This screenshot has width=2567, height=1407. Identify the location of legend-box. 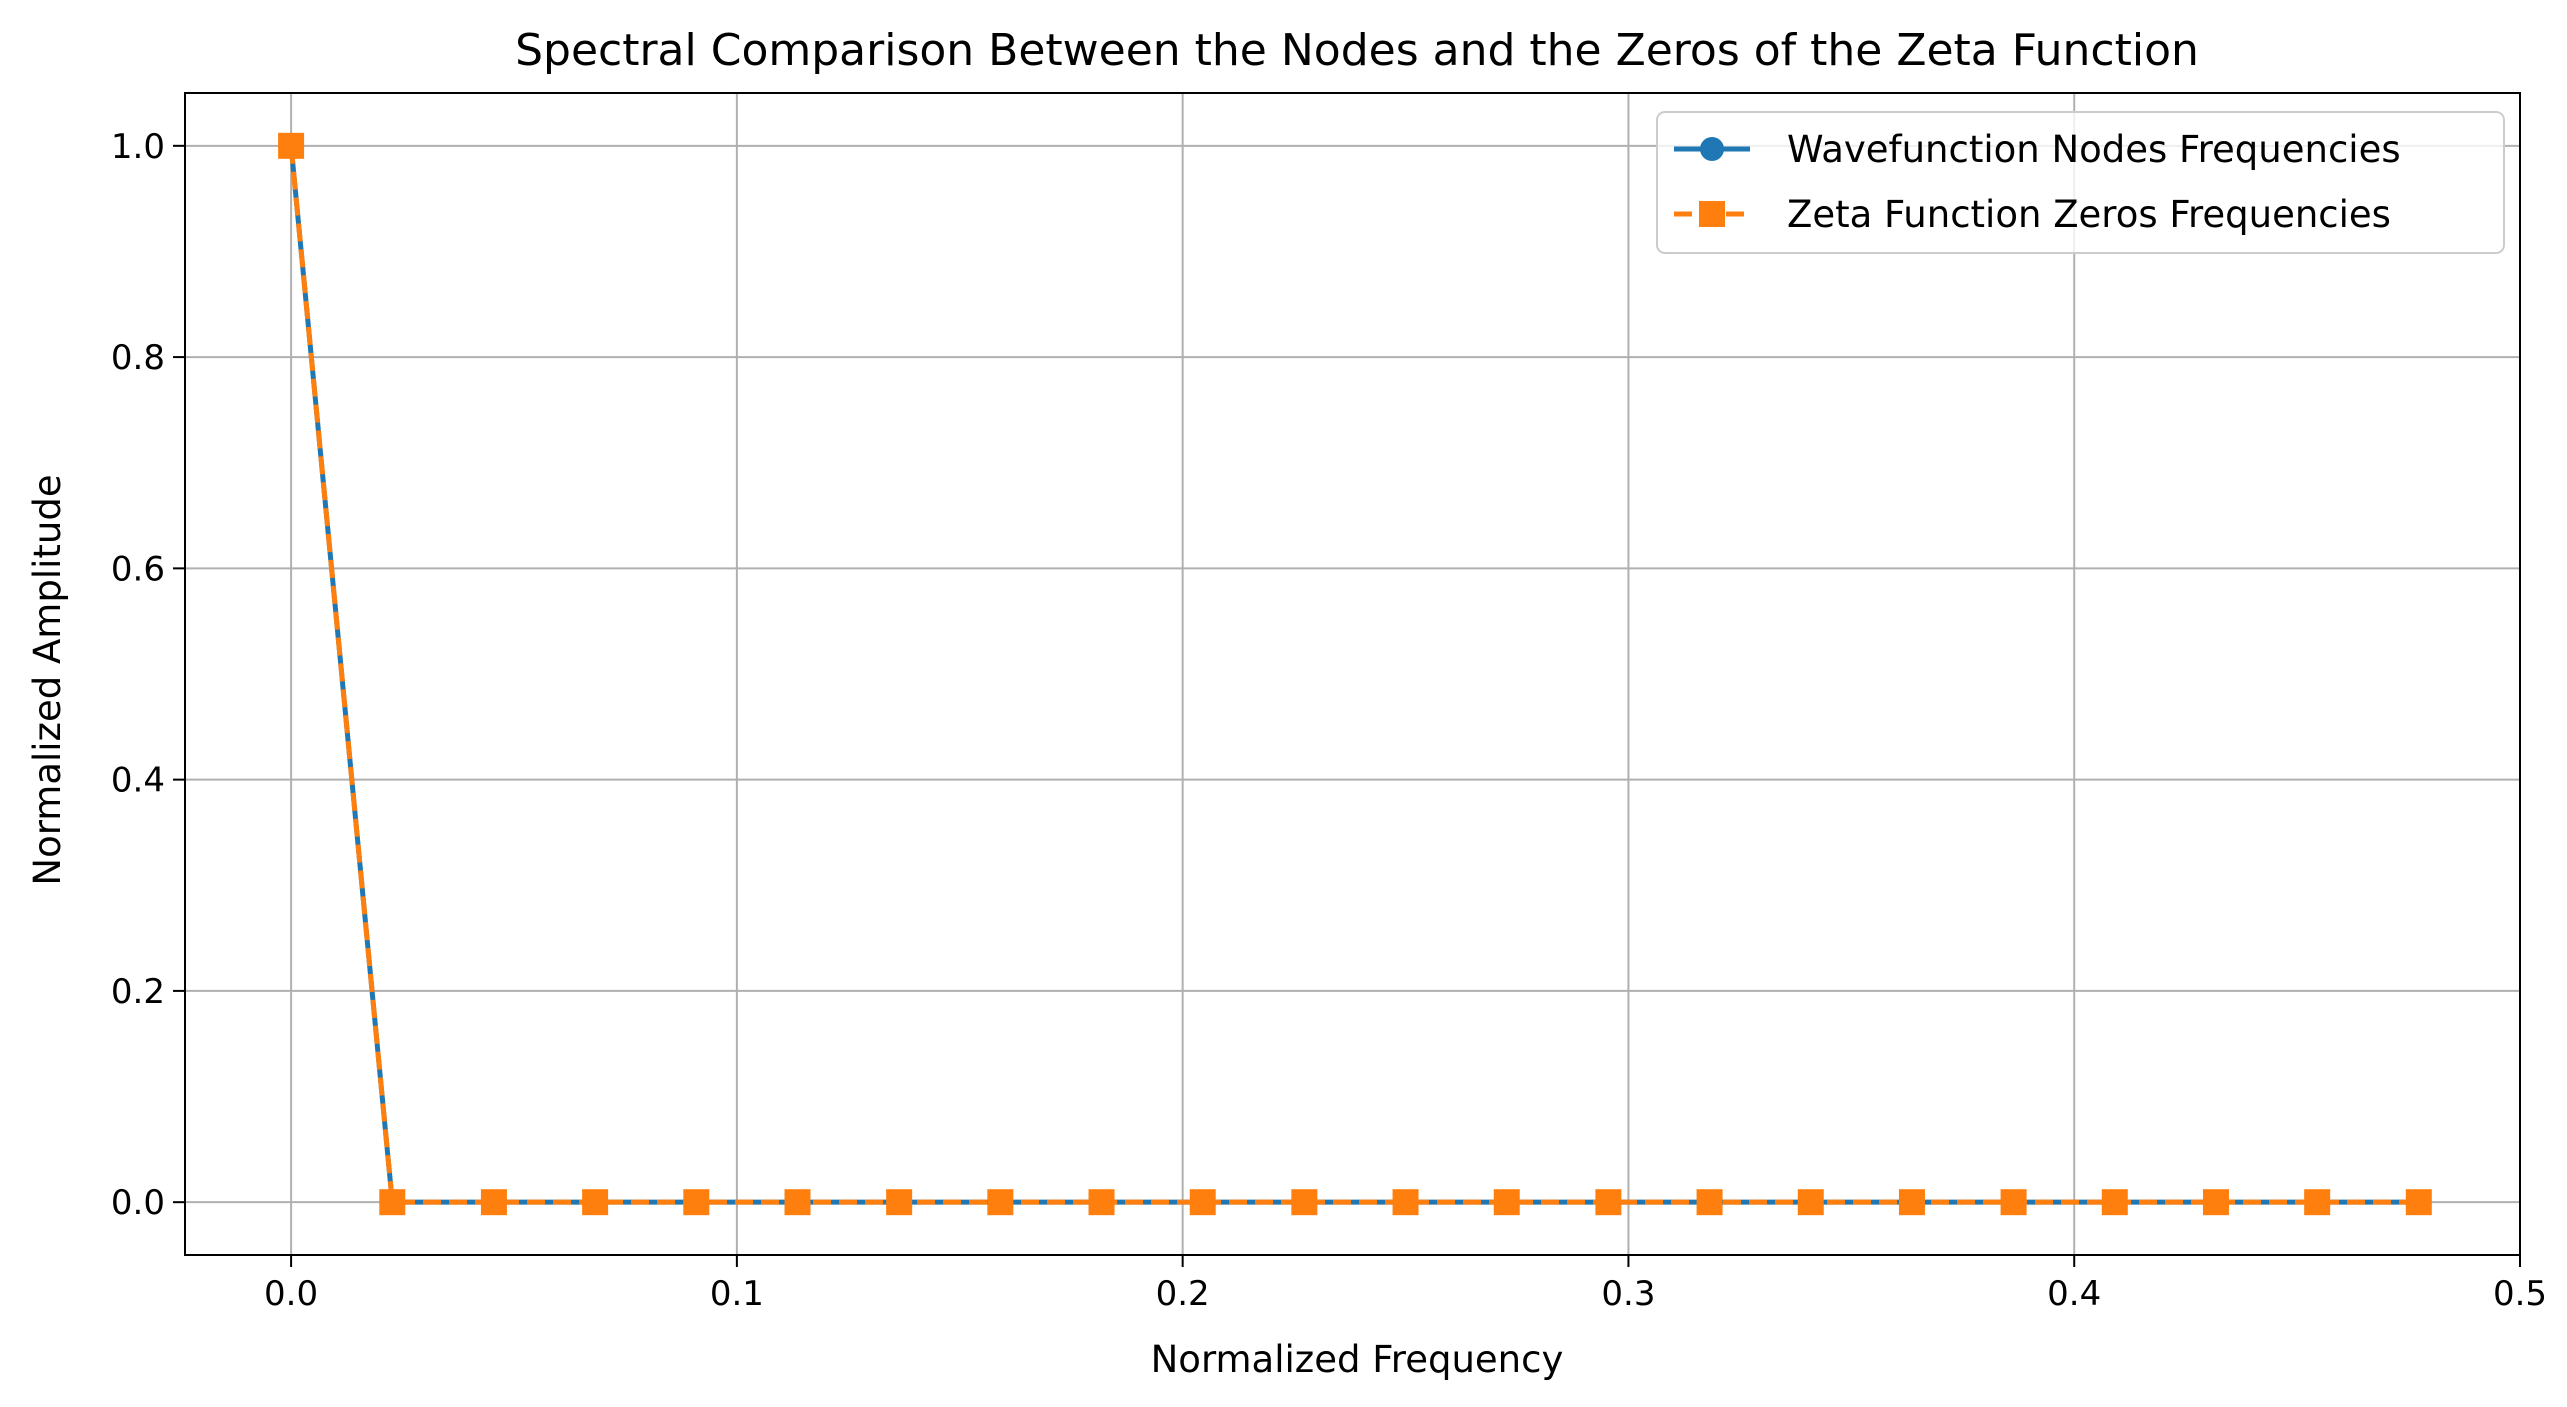
(2080, 182).